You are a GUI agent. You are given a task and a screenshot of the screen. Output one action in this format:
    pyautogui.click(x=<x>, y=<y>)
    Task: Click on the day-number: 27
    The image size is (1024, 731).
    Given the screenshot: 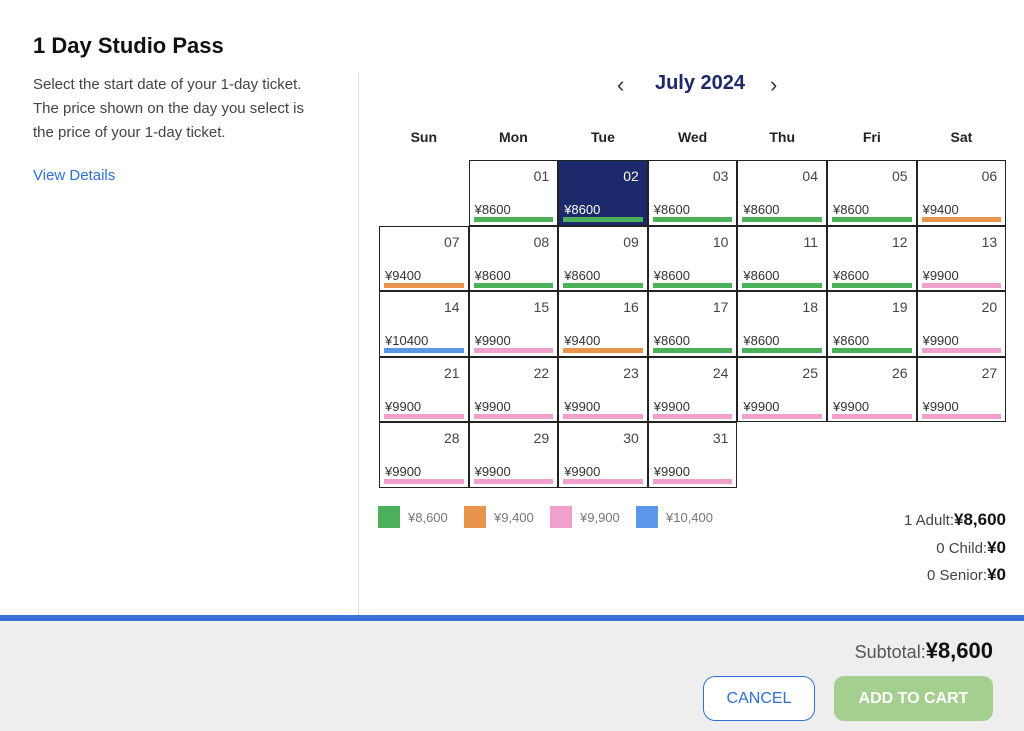 What is the action you would take?
    pyautogui.click(x=989, y=372)
    